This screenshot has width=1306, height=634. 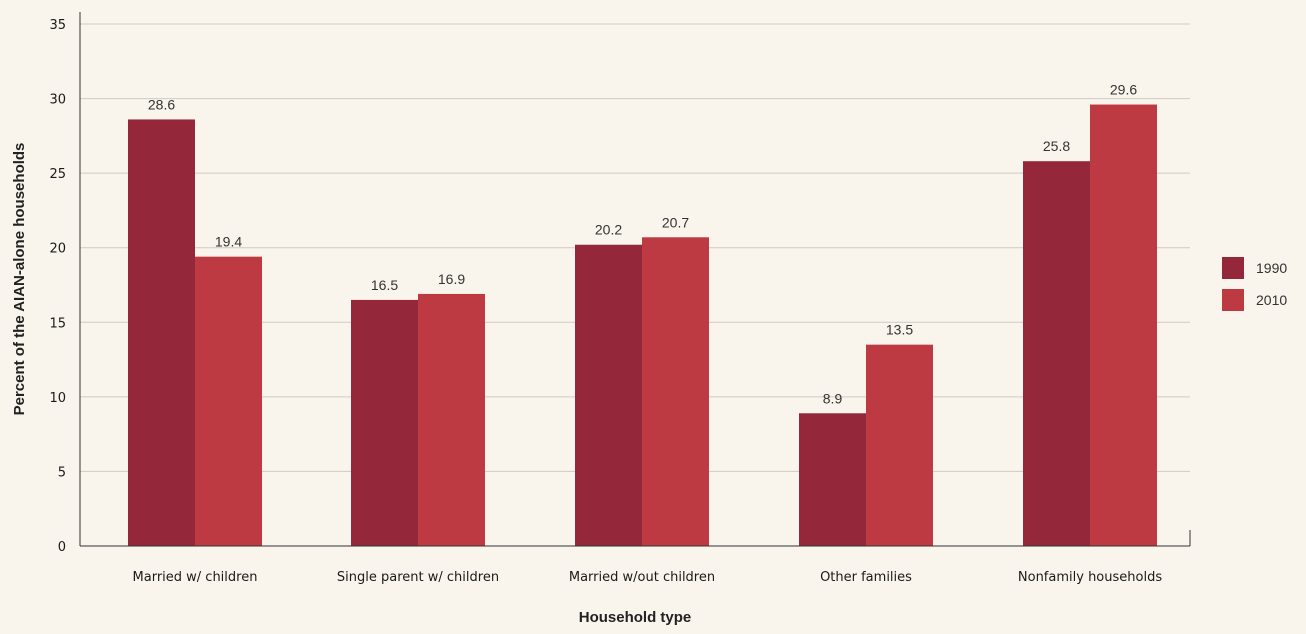 I want to click on y-tick-label: 35, so click(x=57, y=25).